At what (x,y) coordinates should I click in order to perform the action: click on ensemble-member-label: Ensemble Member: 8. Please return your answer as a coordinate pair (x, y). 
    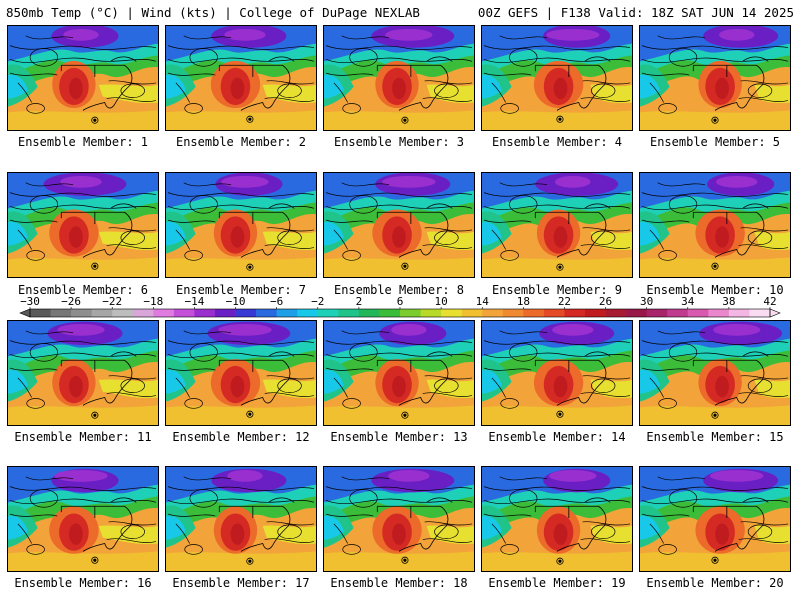
    Looking at the image, I should click on (399, 290).